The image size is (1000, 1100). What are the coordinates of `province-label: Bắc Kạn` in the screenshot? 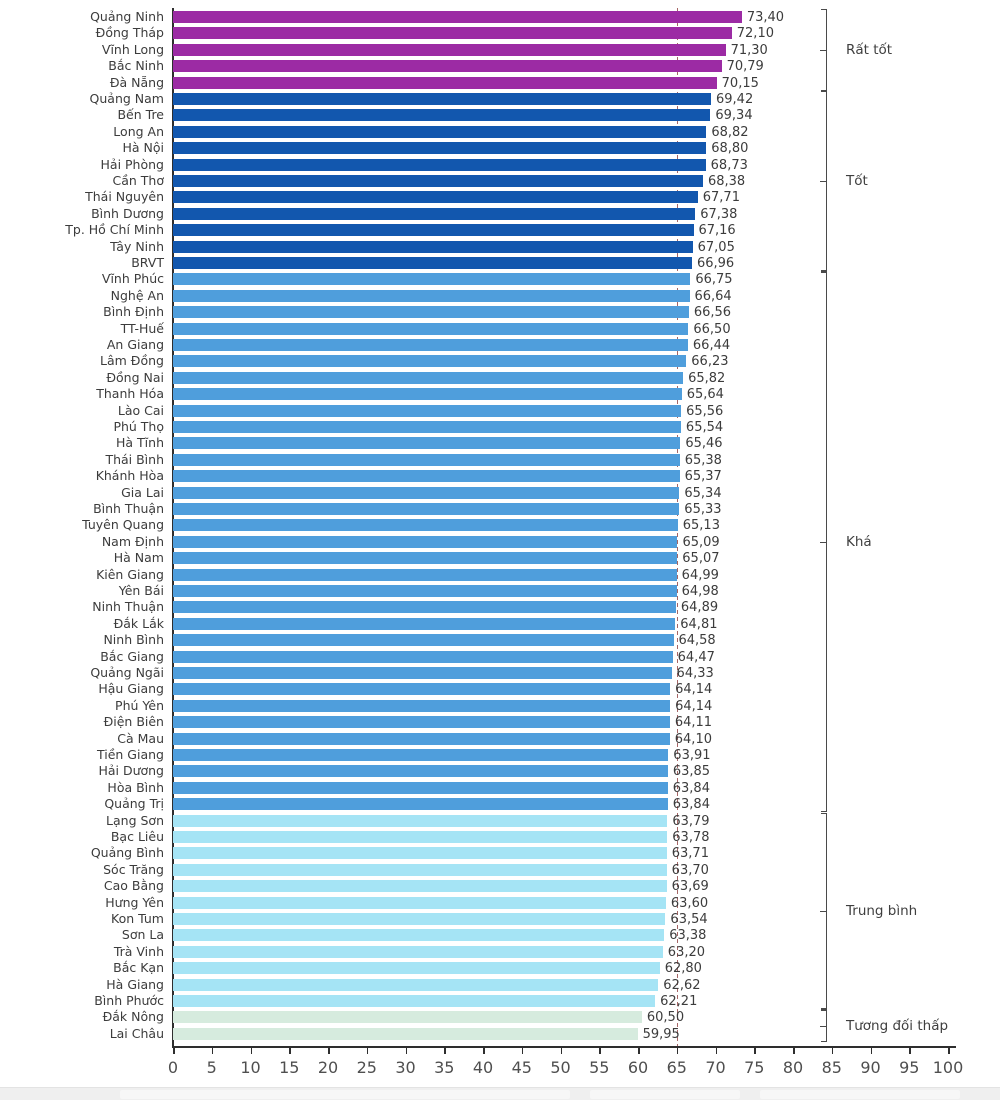 It's located at (138, 968).